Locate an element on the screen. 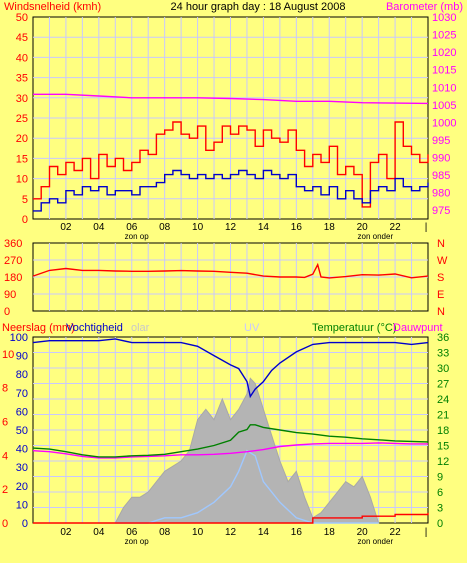 This screenshot has height=563, width=467. barometer-y-tick-label: 980 is located at coordinates (441, 194).